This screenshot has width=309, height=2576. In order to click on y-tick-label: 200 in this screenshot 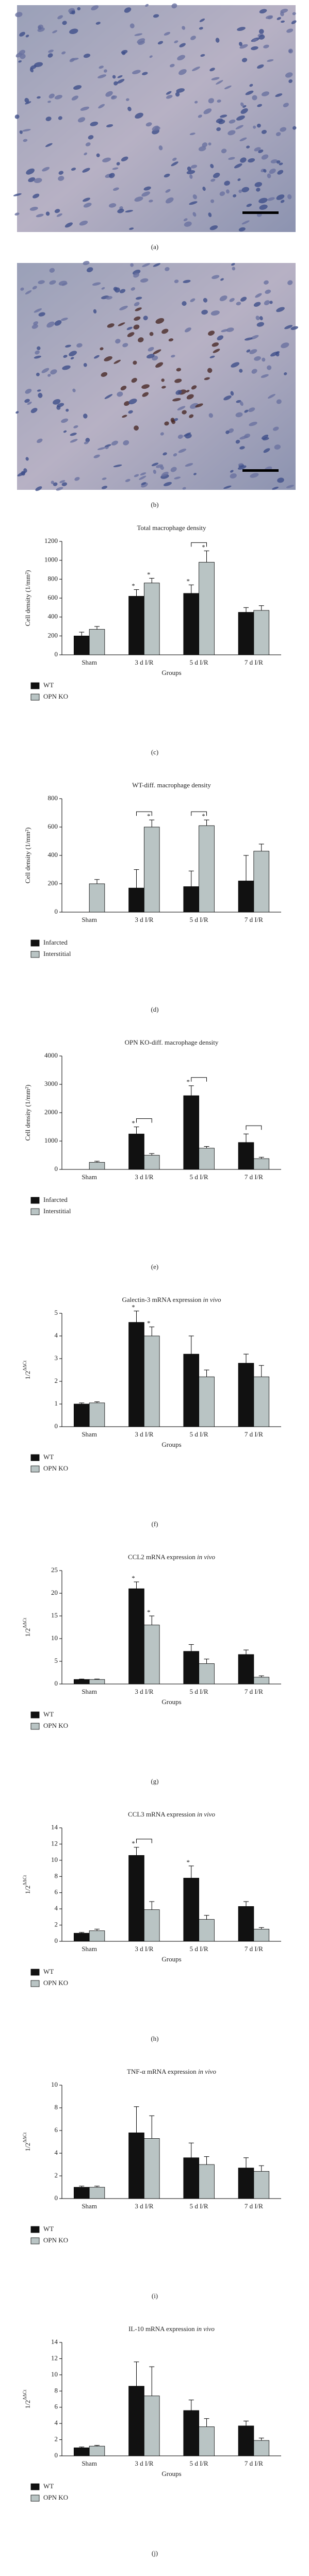, I will do `click(53, 635)`.